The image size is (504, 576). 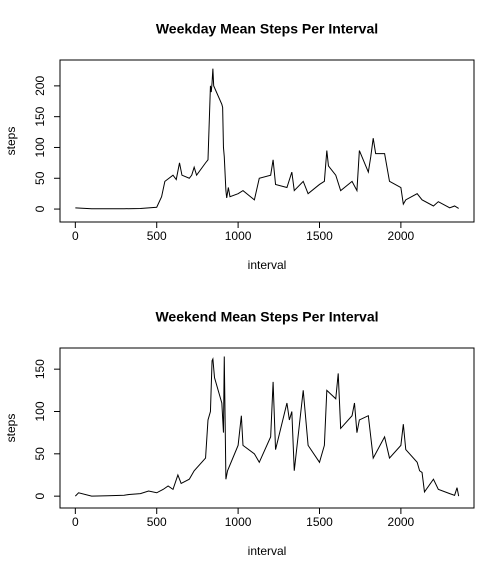 I want to click on y-tick-label: 200, so click(x=40, y=86).